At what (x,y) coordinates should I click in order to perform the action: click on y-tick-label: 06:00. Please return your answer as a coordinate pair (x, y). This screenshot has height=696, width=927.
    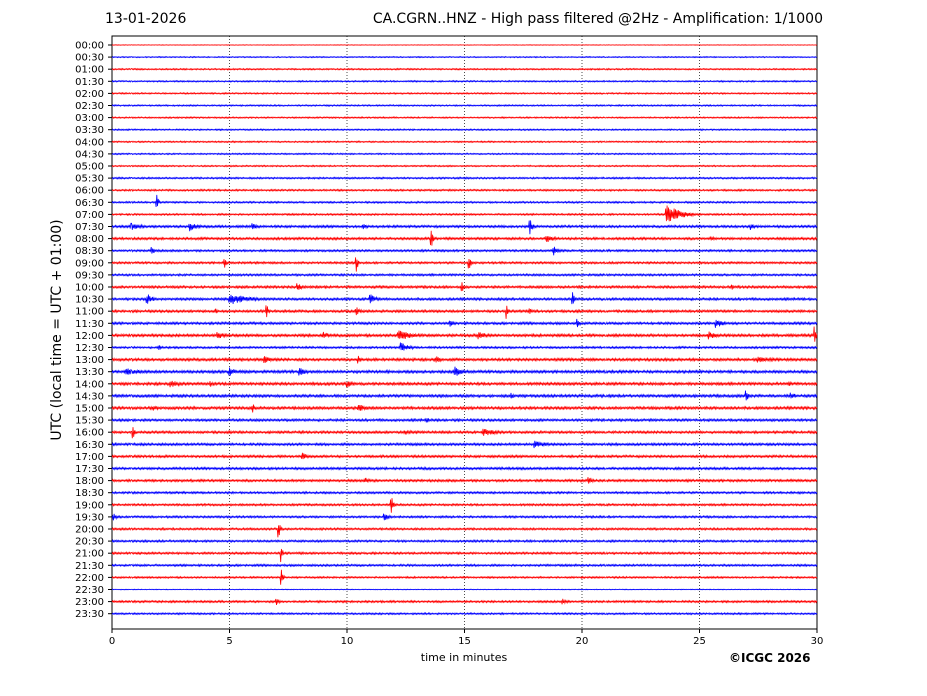
    Looking at the image, I should click on (89, 191).